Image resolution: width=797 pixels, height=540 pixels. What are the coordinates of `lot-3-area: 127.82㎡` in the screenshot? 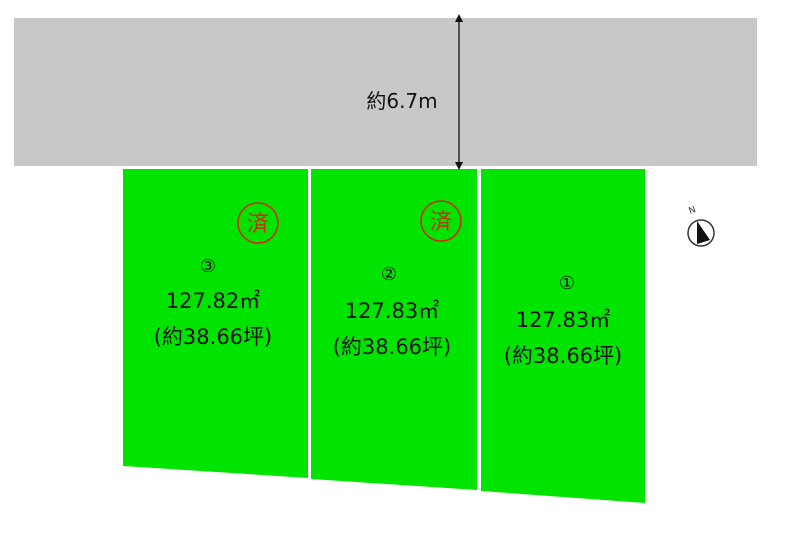 It's located at (213, 301).